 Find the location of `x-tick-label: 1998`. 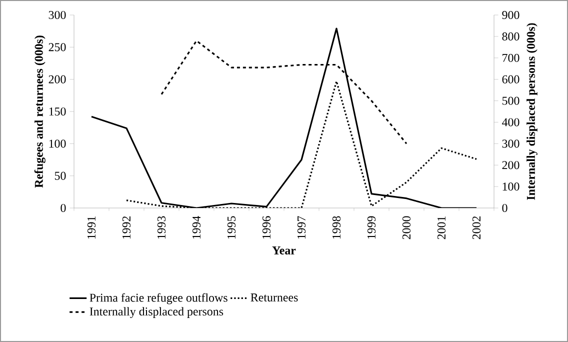

x-tick-label: 1998 is located at coordinates (336, 227).